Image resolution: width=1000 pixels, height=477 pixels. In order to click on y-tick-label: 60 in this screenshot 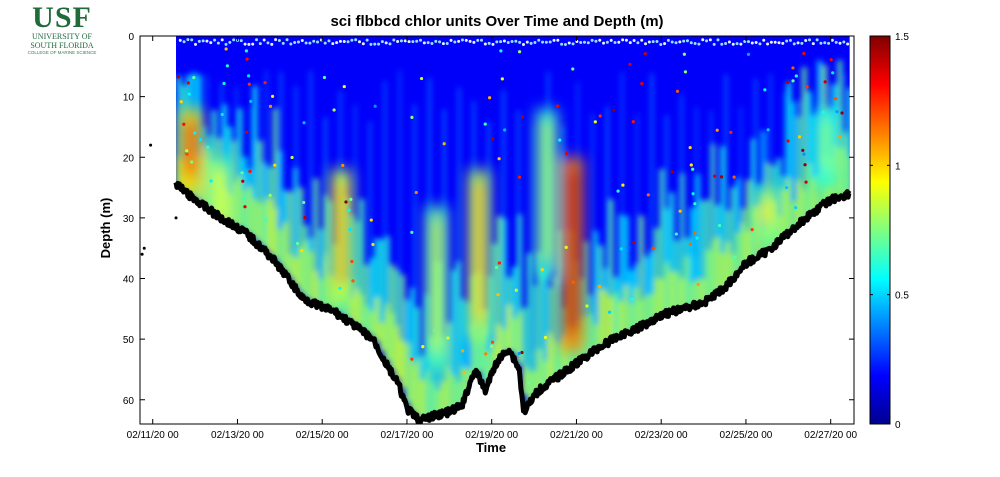, I will do `click(129, 401)`.